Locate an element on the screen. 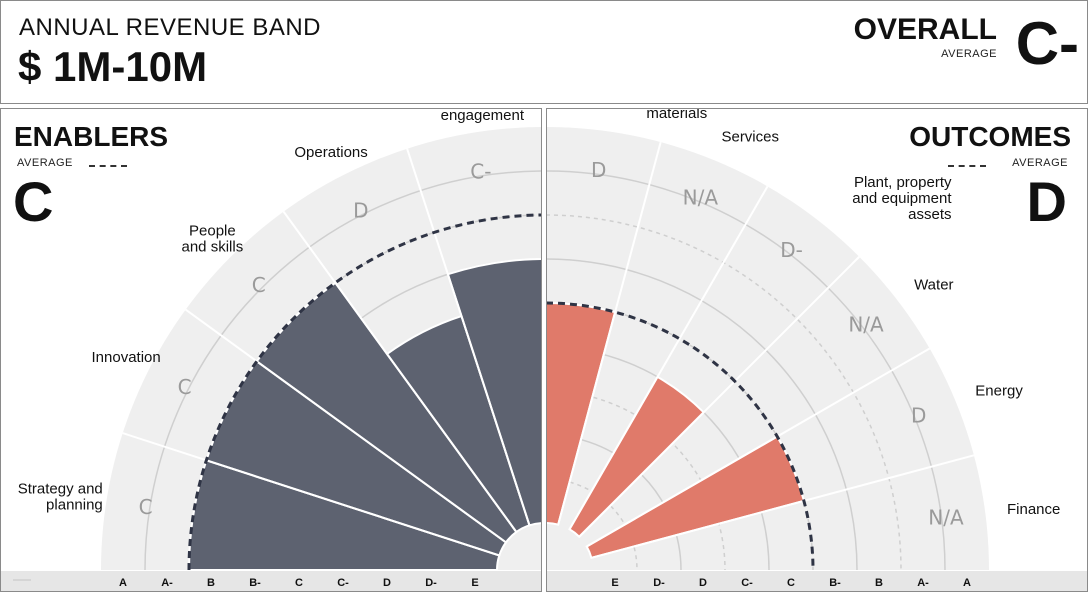 The width and height of the screenshot is (1088, 592). outcomes-grid-ring is located at coordinates (636, 480).